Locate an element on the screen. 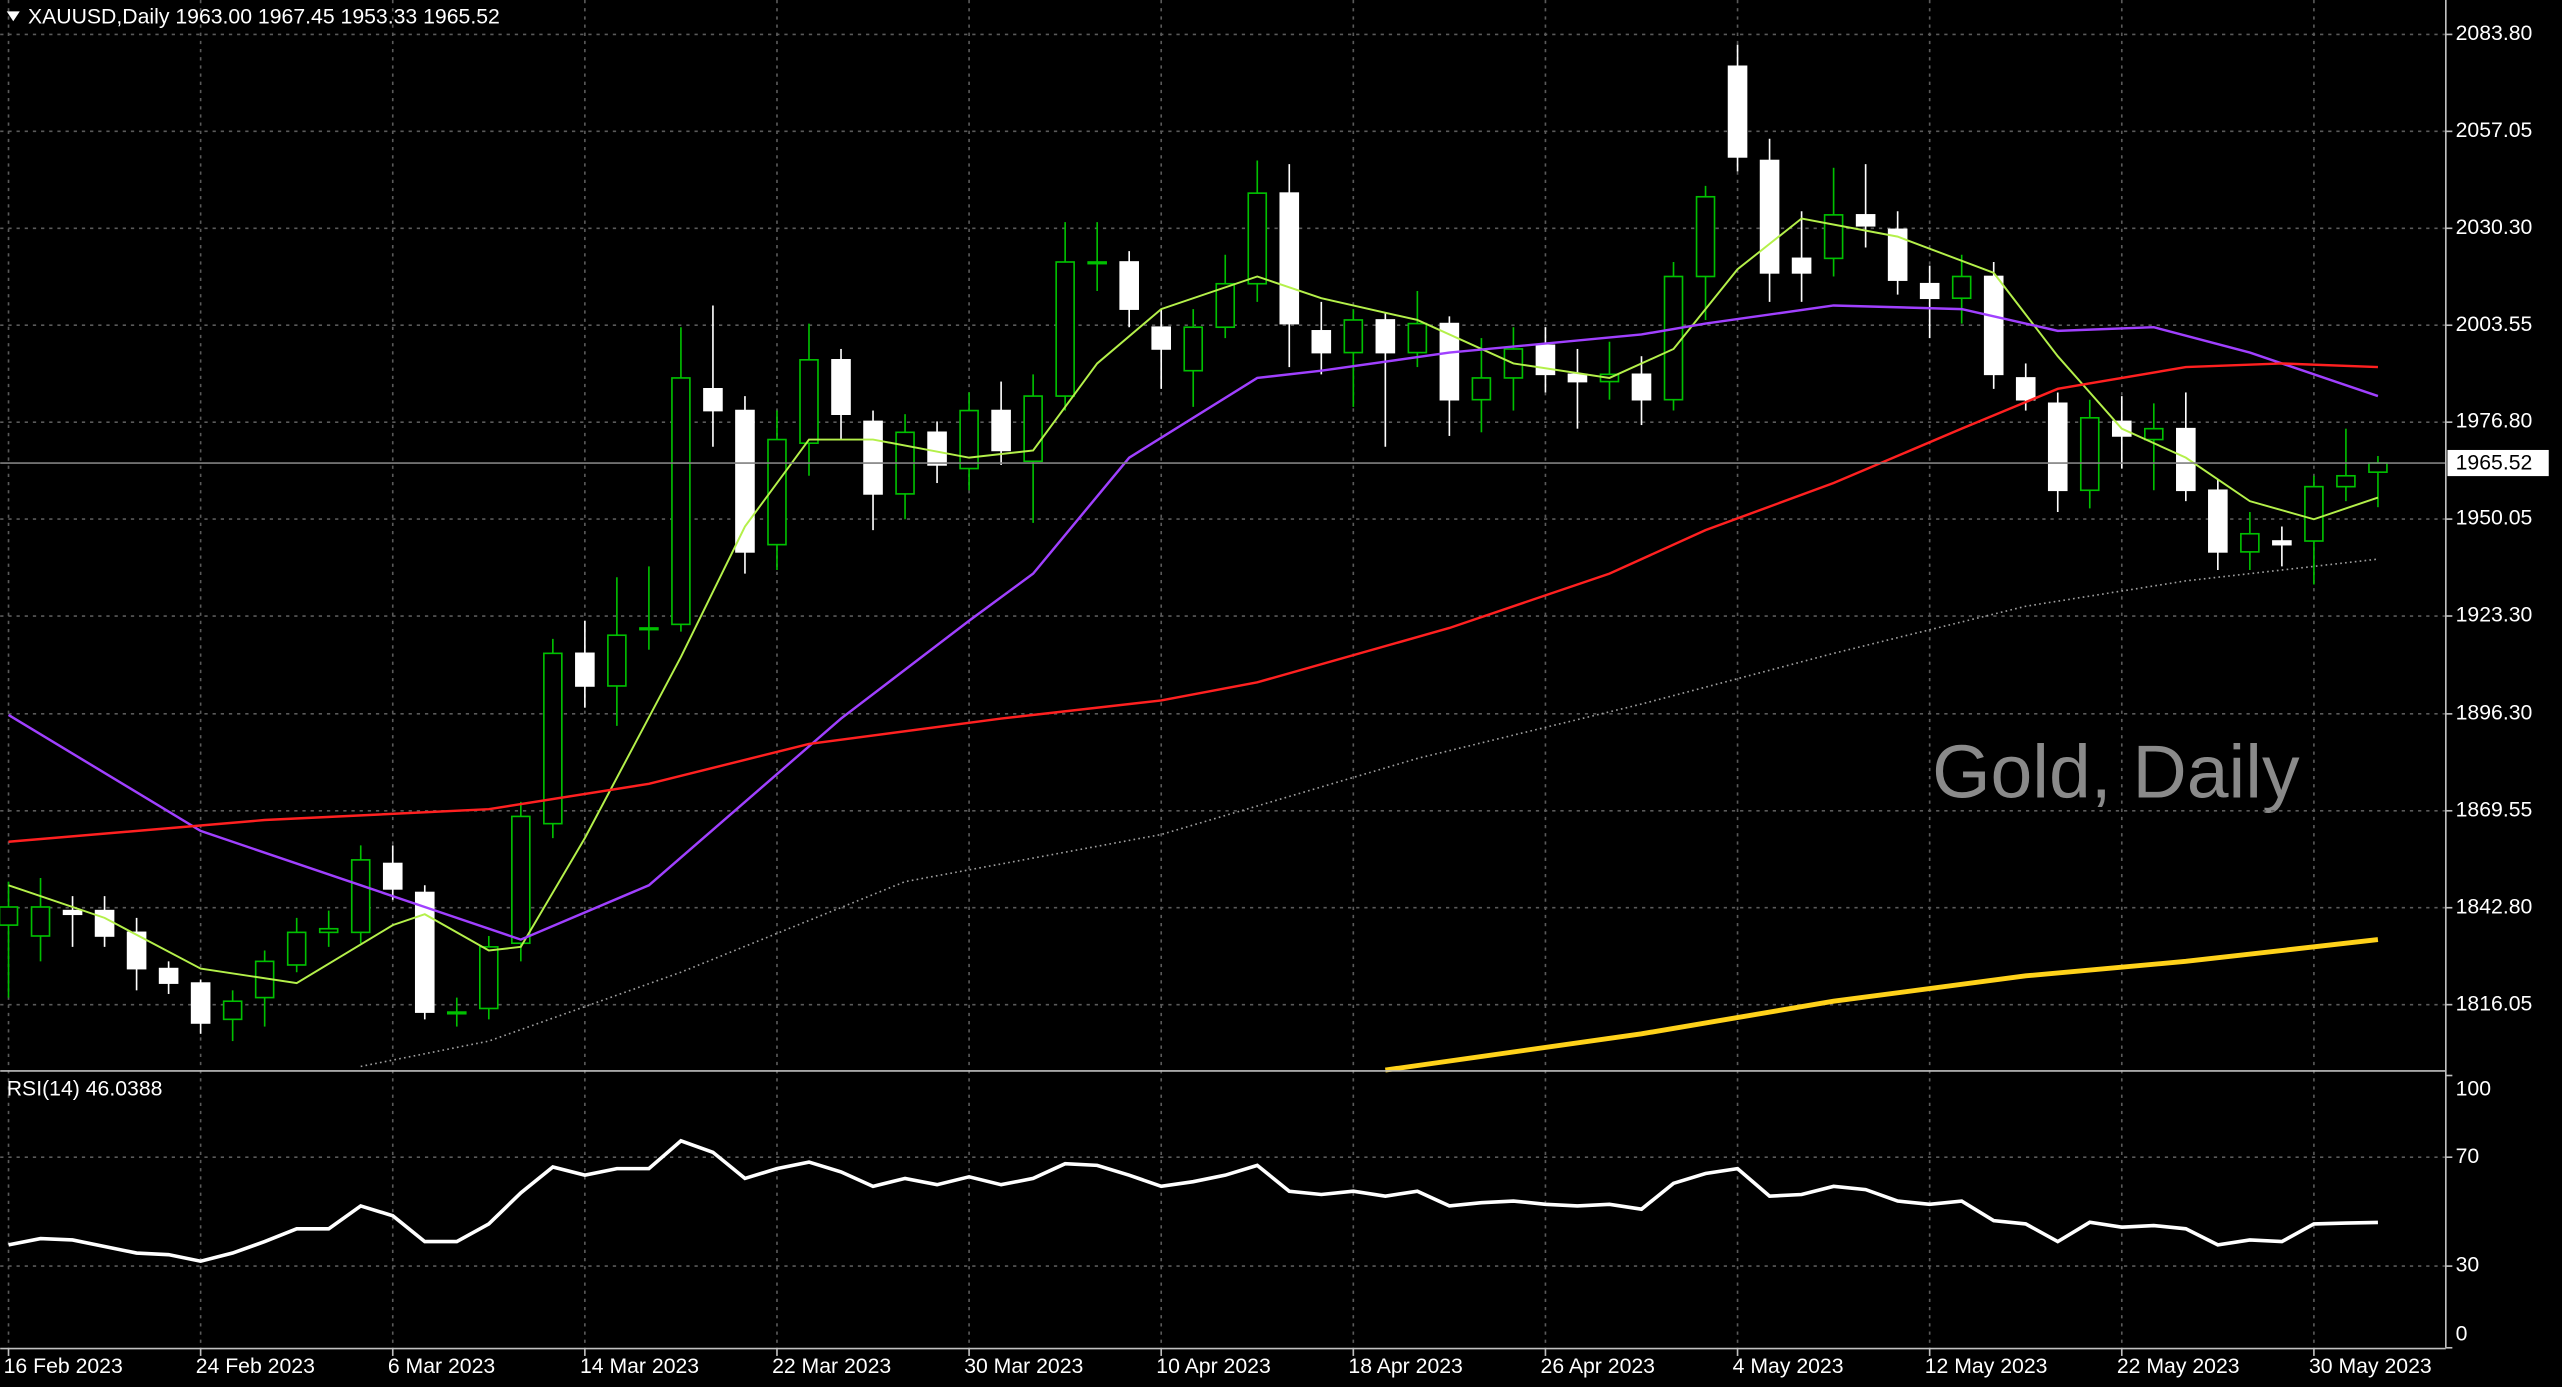 The width and height of the screenshot is (2562, 1387). y-tick-label: 1869.55 is located at coordinates (2494, 809).